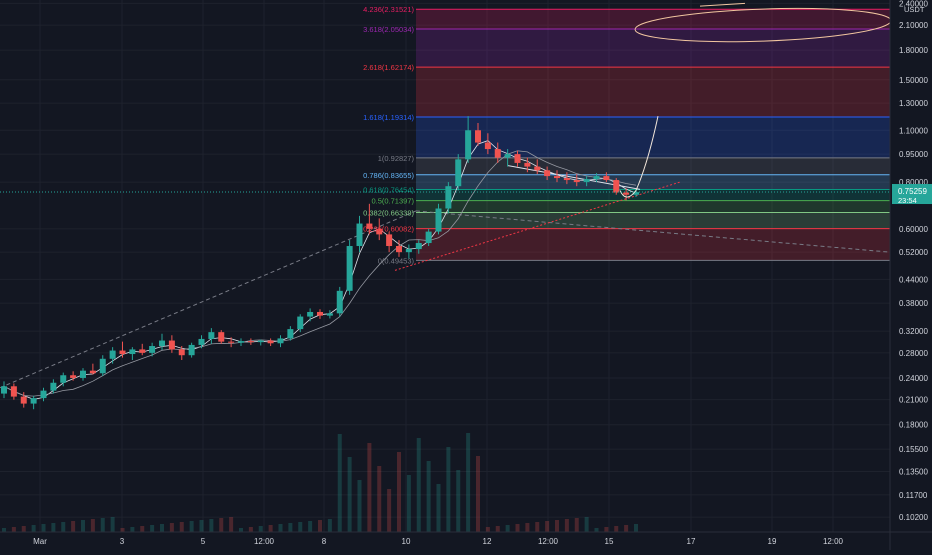  Describe the element at coordinates (320, 482) in the screenshot. I see `volume-bars` at that location.